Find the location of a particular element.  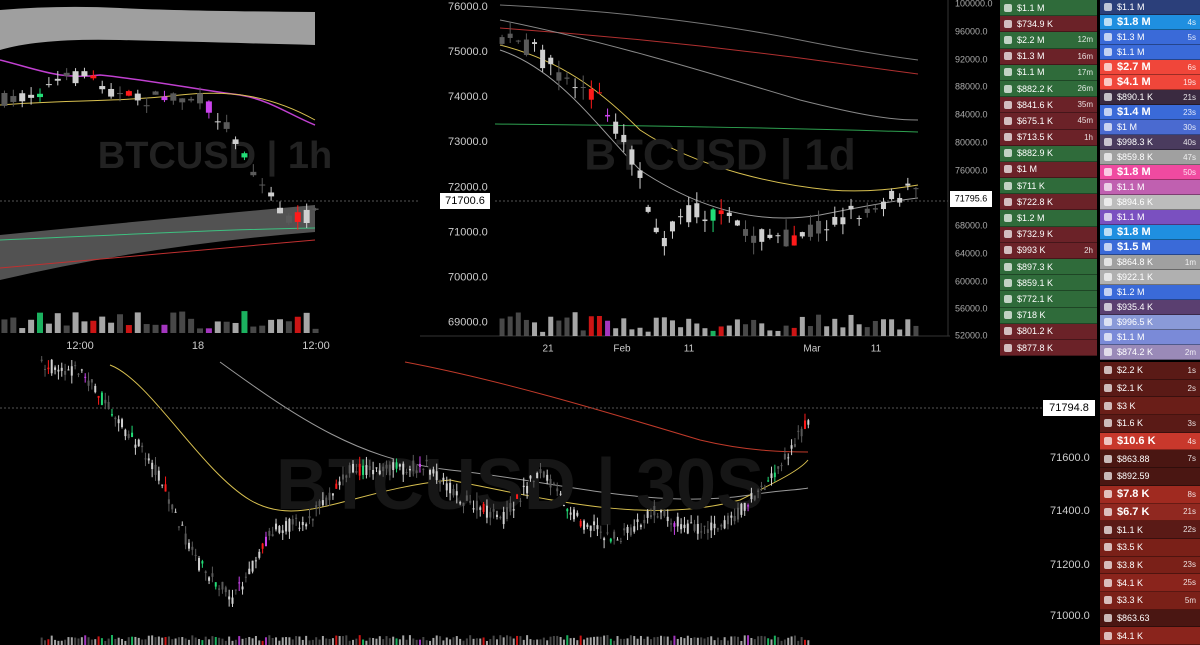

trade-row: $772.1 K is located at coordinates (1048, 299).